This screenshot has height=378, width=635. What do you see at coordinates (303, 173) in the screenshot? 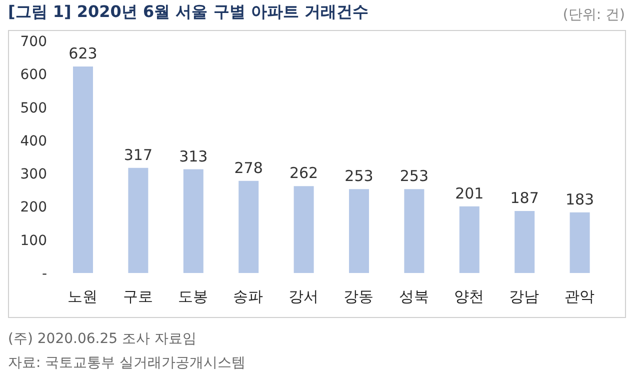
I see `data-label: 262` at bounding box center [303, 173].